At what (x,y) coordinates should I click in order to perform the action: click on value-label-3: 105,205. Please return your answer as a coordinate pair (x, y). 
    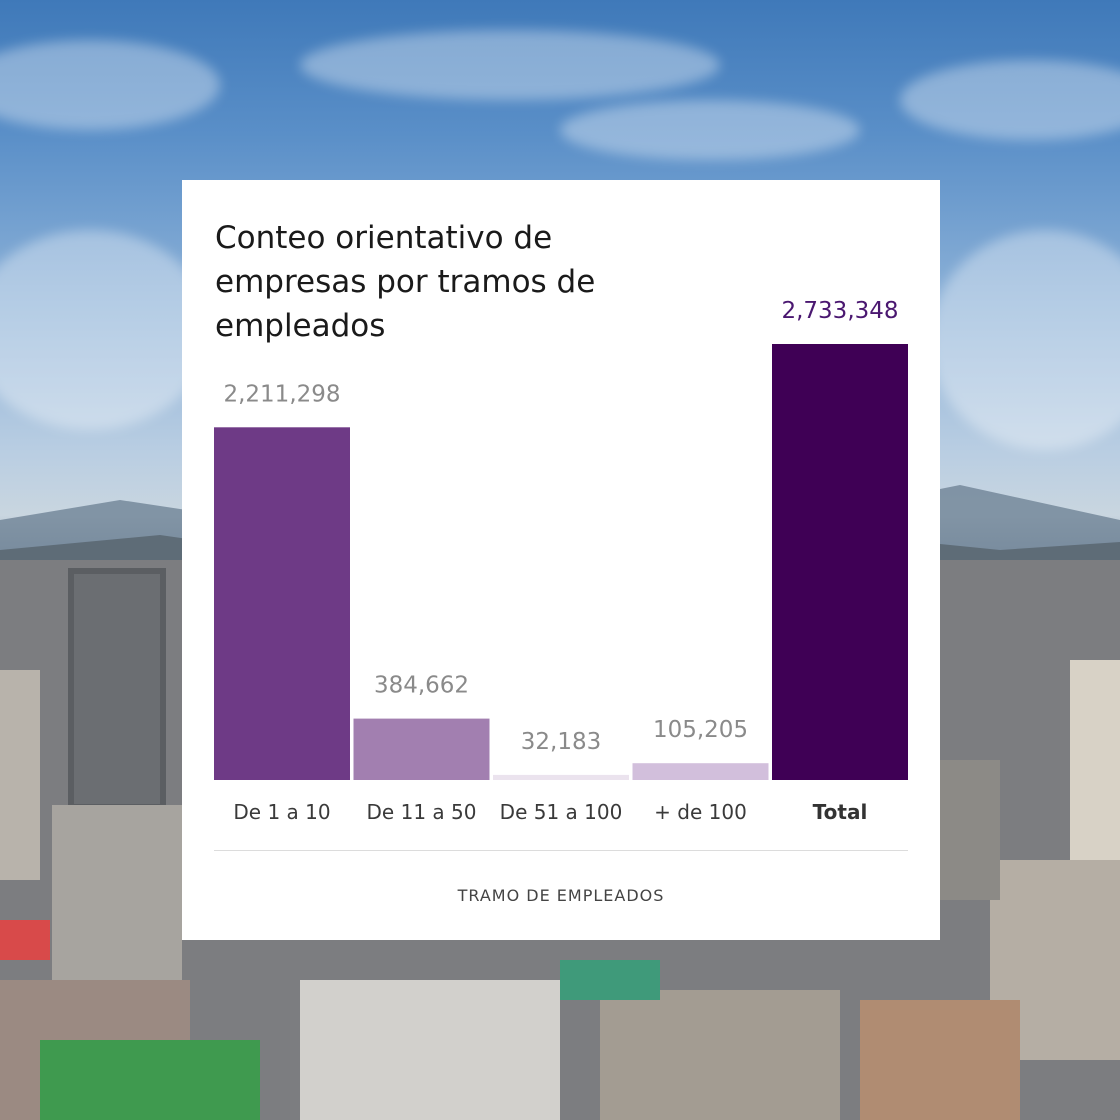
    Looking at the image, I should click on (700, 730).